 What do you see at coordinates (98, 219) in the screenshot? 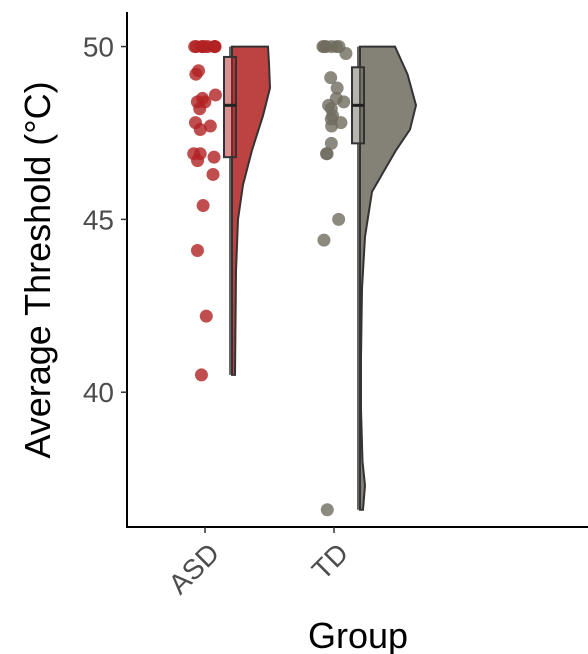
I see `y-tick-label: 45` at bounding box center [98, 219].